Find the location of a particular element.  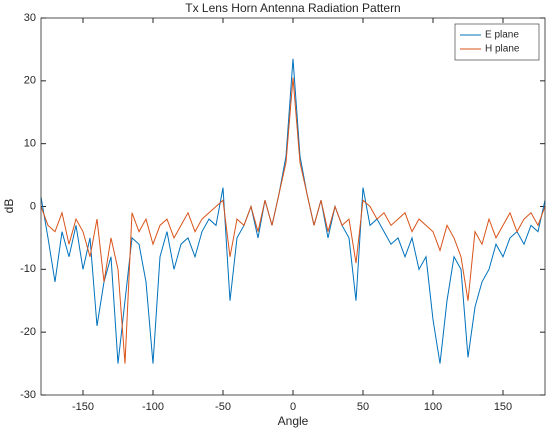

y-tick-label: -20 is located at coordinates (28, 332).